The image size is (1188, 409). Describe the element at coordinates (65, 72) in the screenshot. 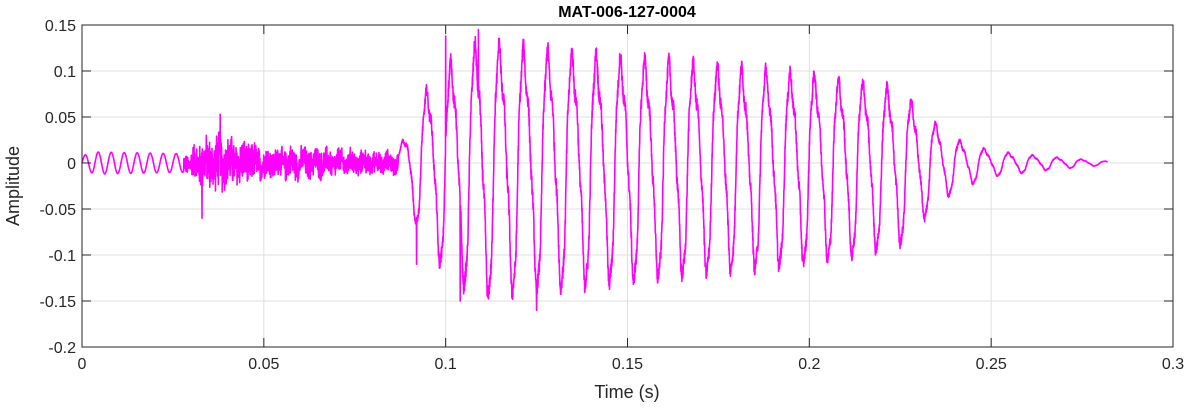

I see `y-tick-label: 0.1` at that location.